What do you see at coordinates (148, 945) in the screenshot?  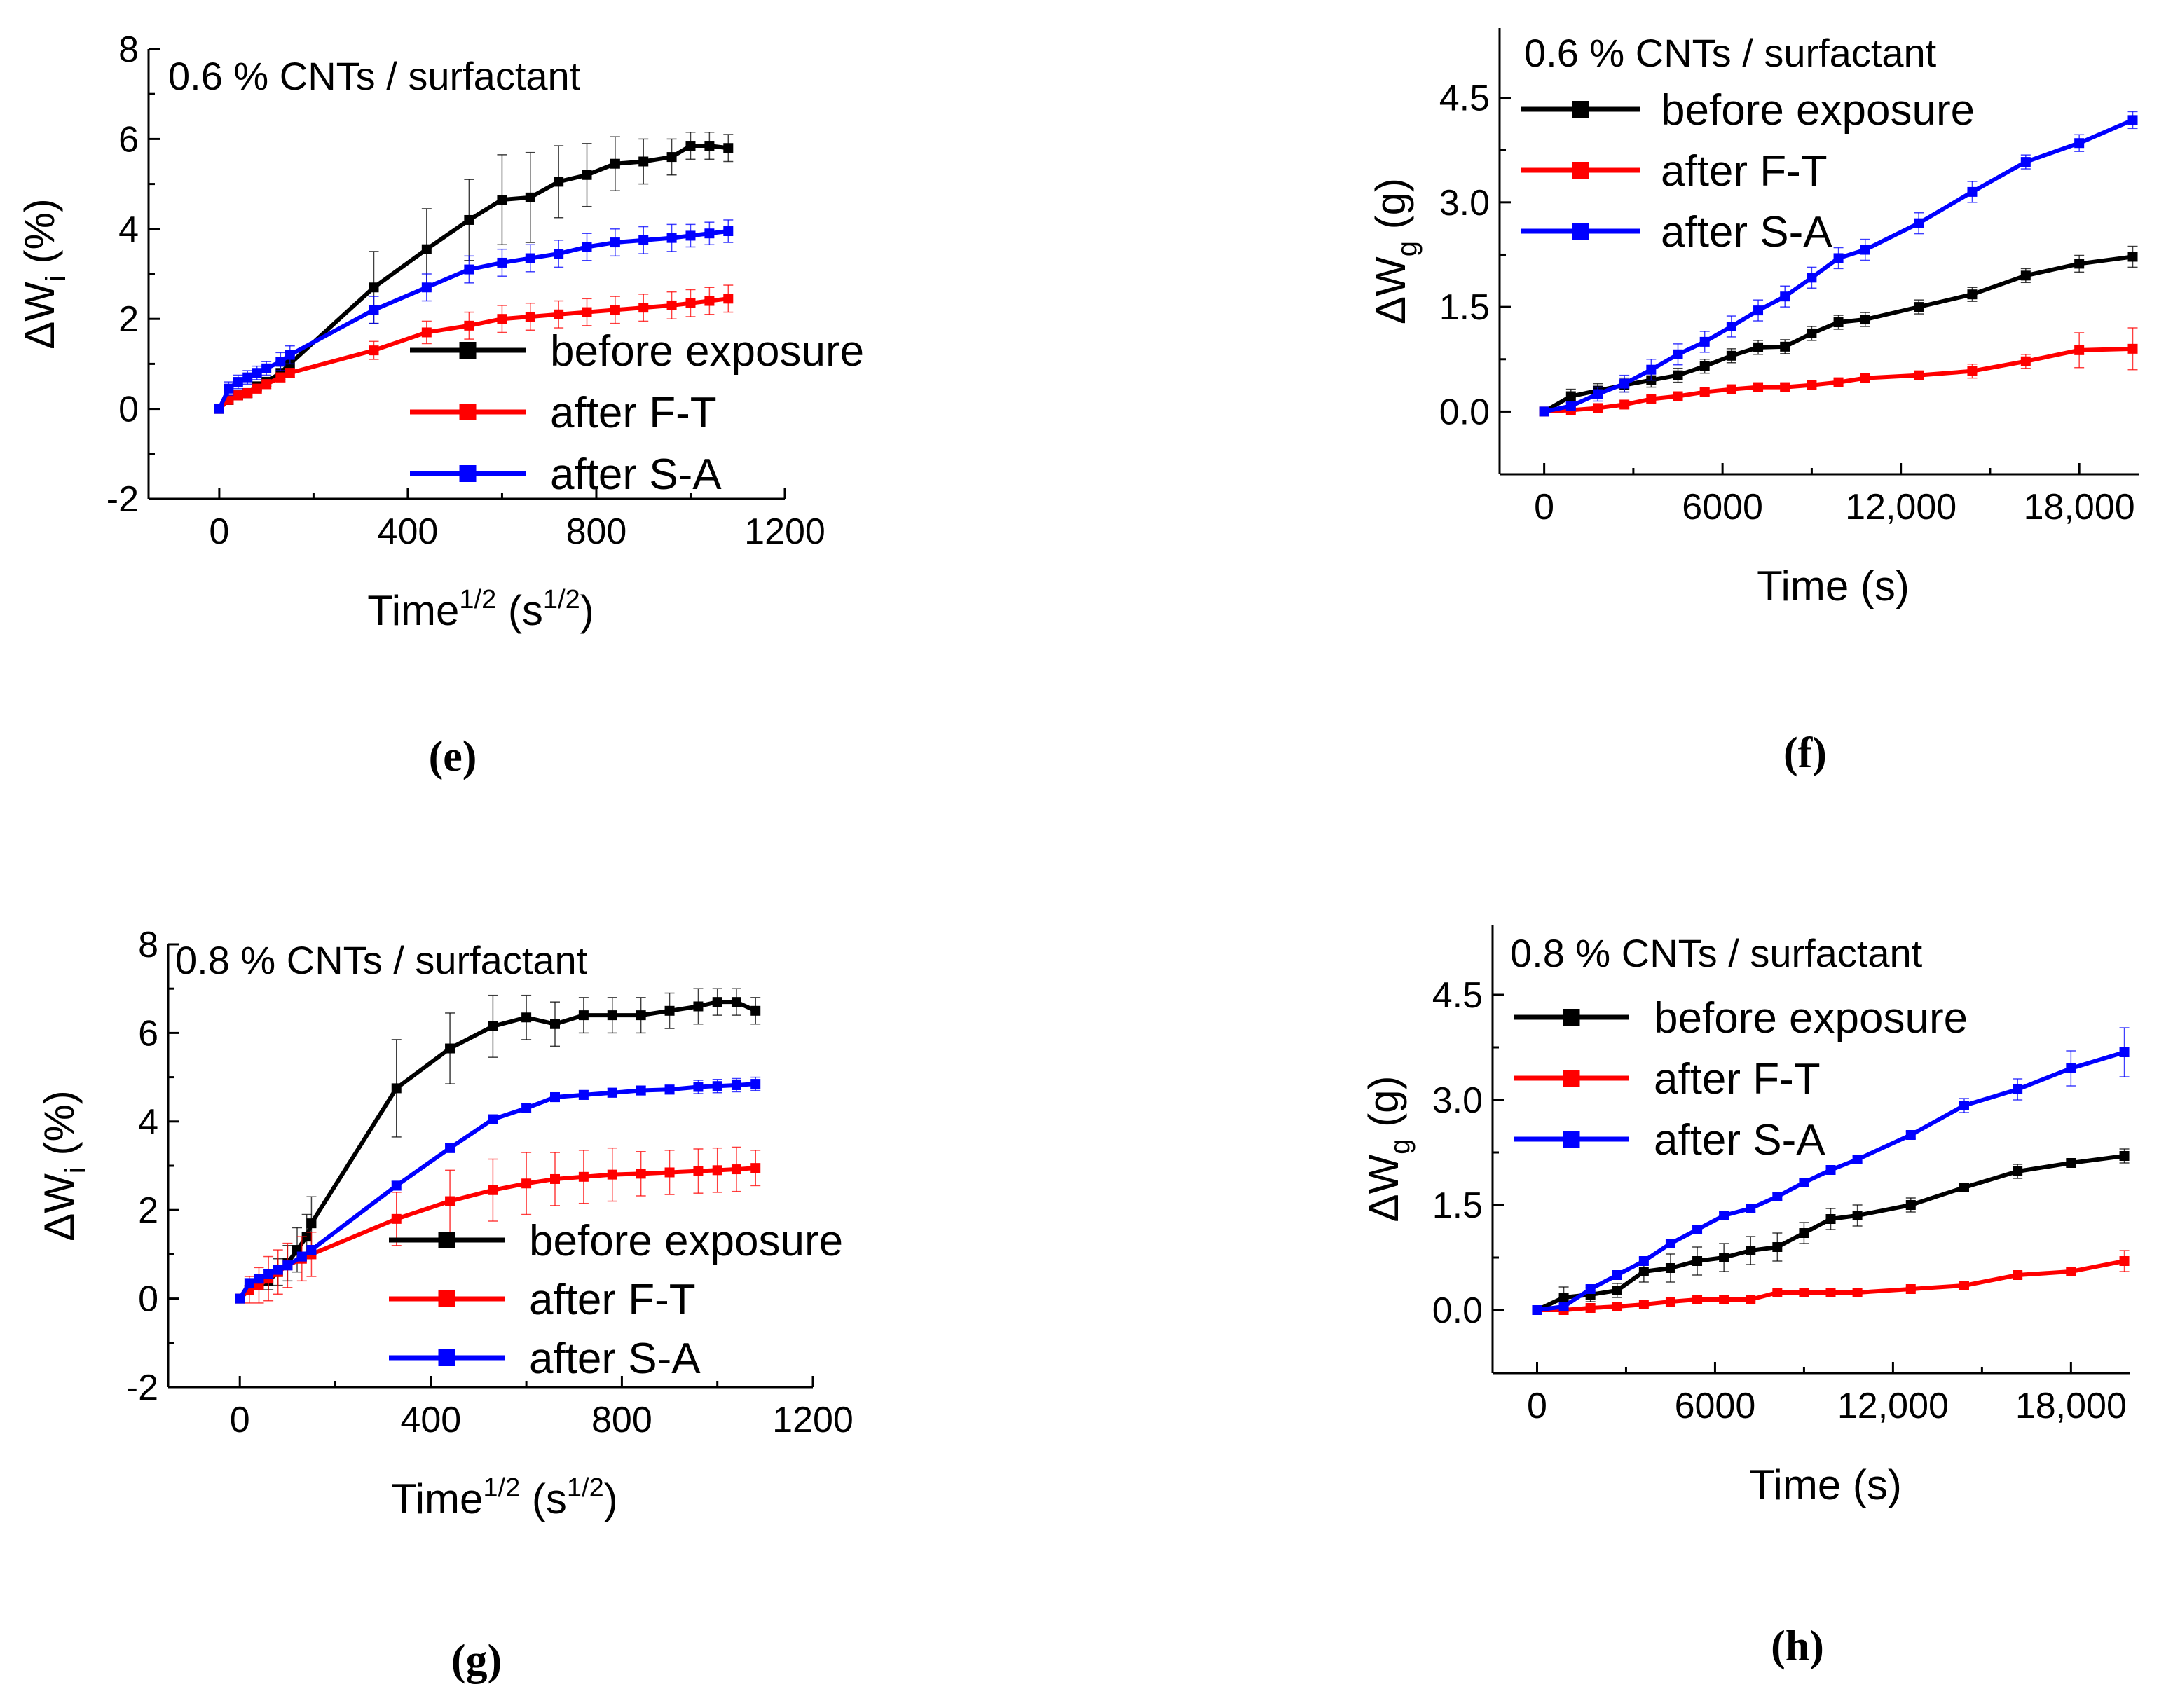 I see `y-tick-label: 8` at bounding box center [148, 945].